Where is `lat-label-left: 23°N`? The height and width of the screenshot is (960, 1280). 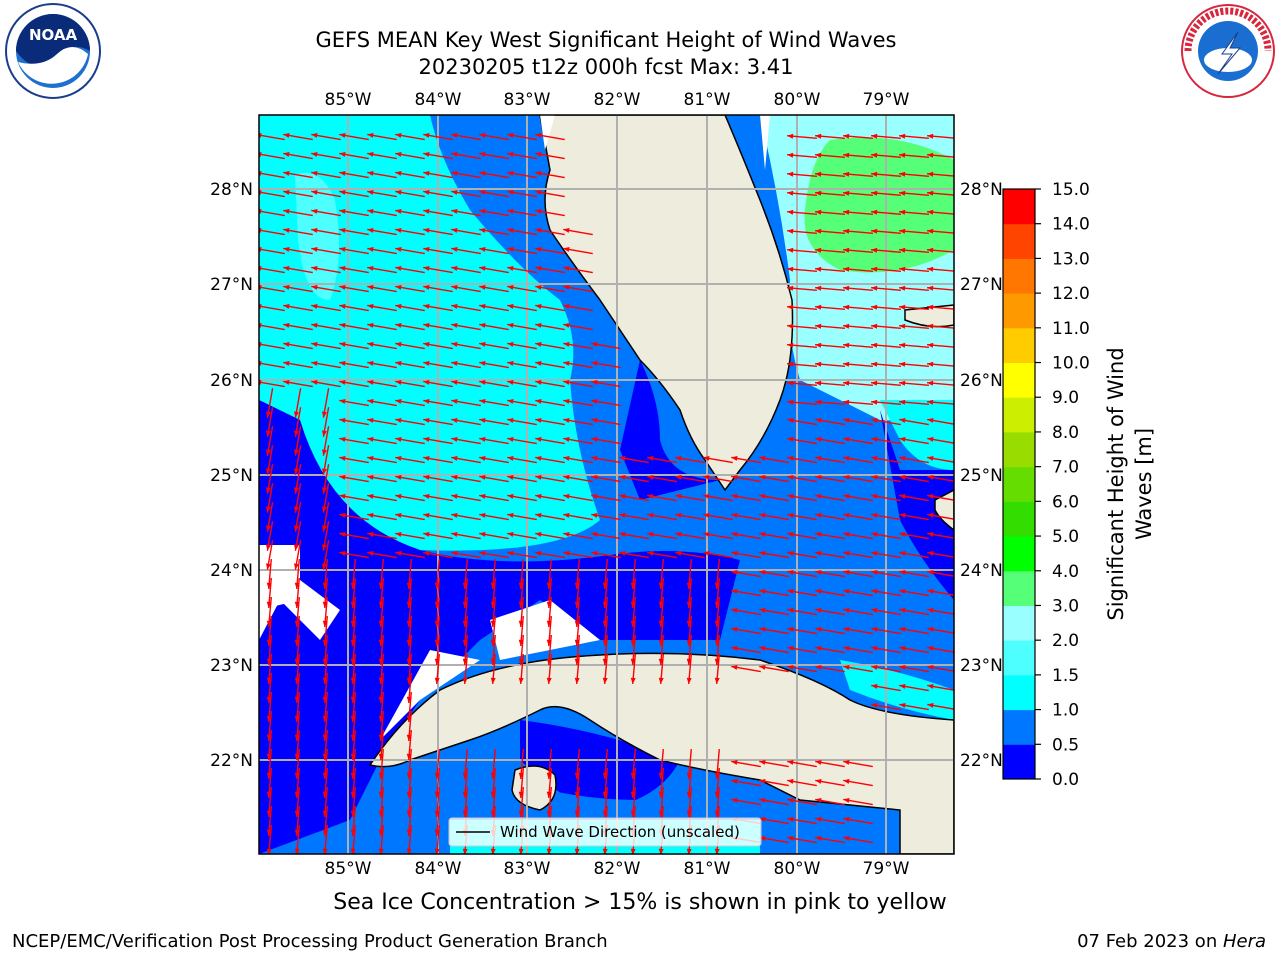 lat-label-left: 23°N is located at coordinates (231, 666).